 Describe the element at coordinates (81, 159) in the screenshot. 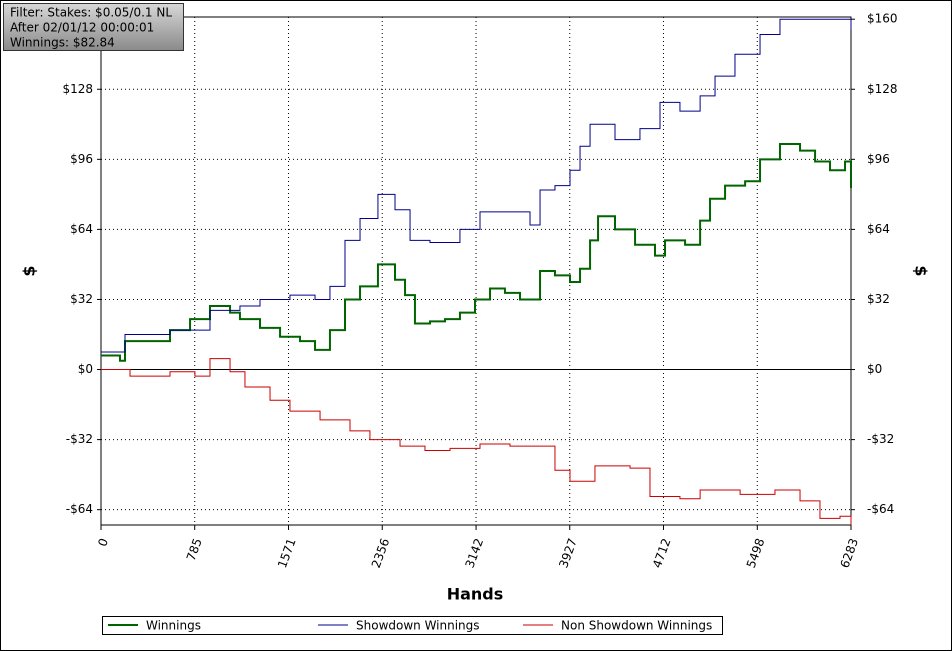

I see `y-tick-label: $96` at that location.